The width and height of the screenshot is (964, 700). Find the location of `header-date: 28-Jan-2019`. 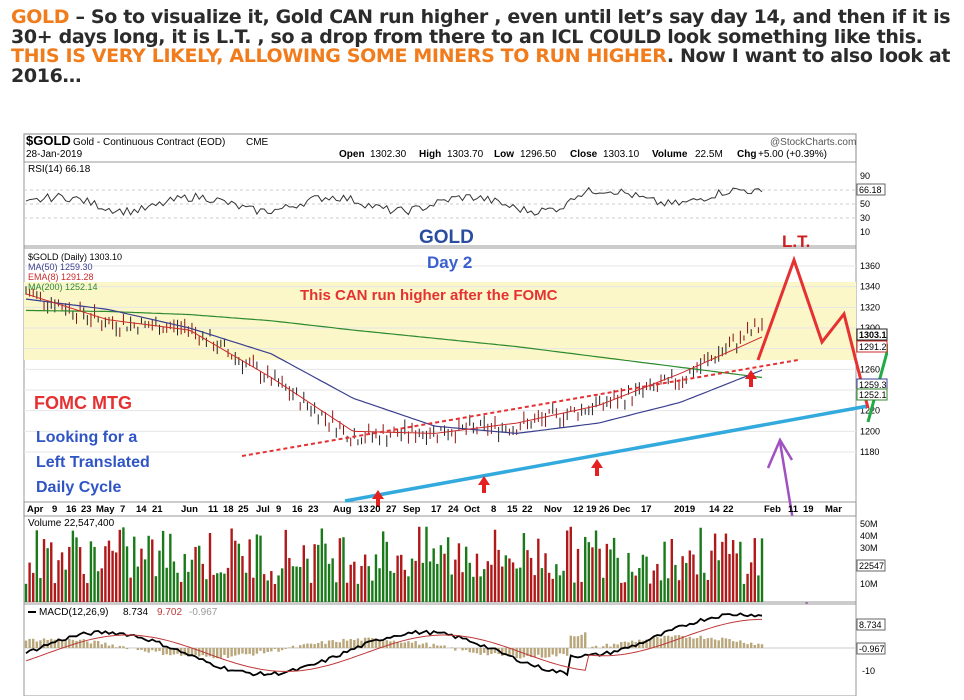

header-date: 28-Jan-2019 is located at coordinates (54, 154).